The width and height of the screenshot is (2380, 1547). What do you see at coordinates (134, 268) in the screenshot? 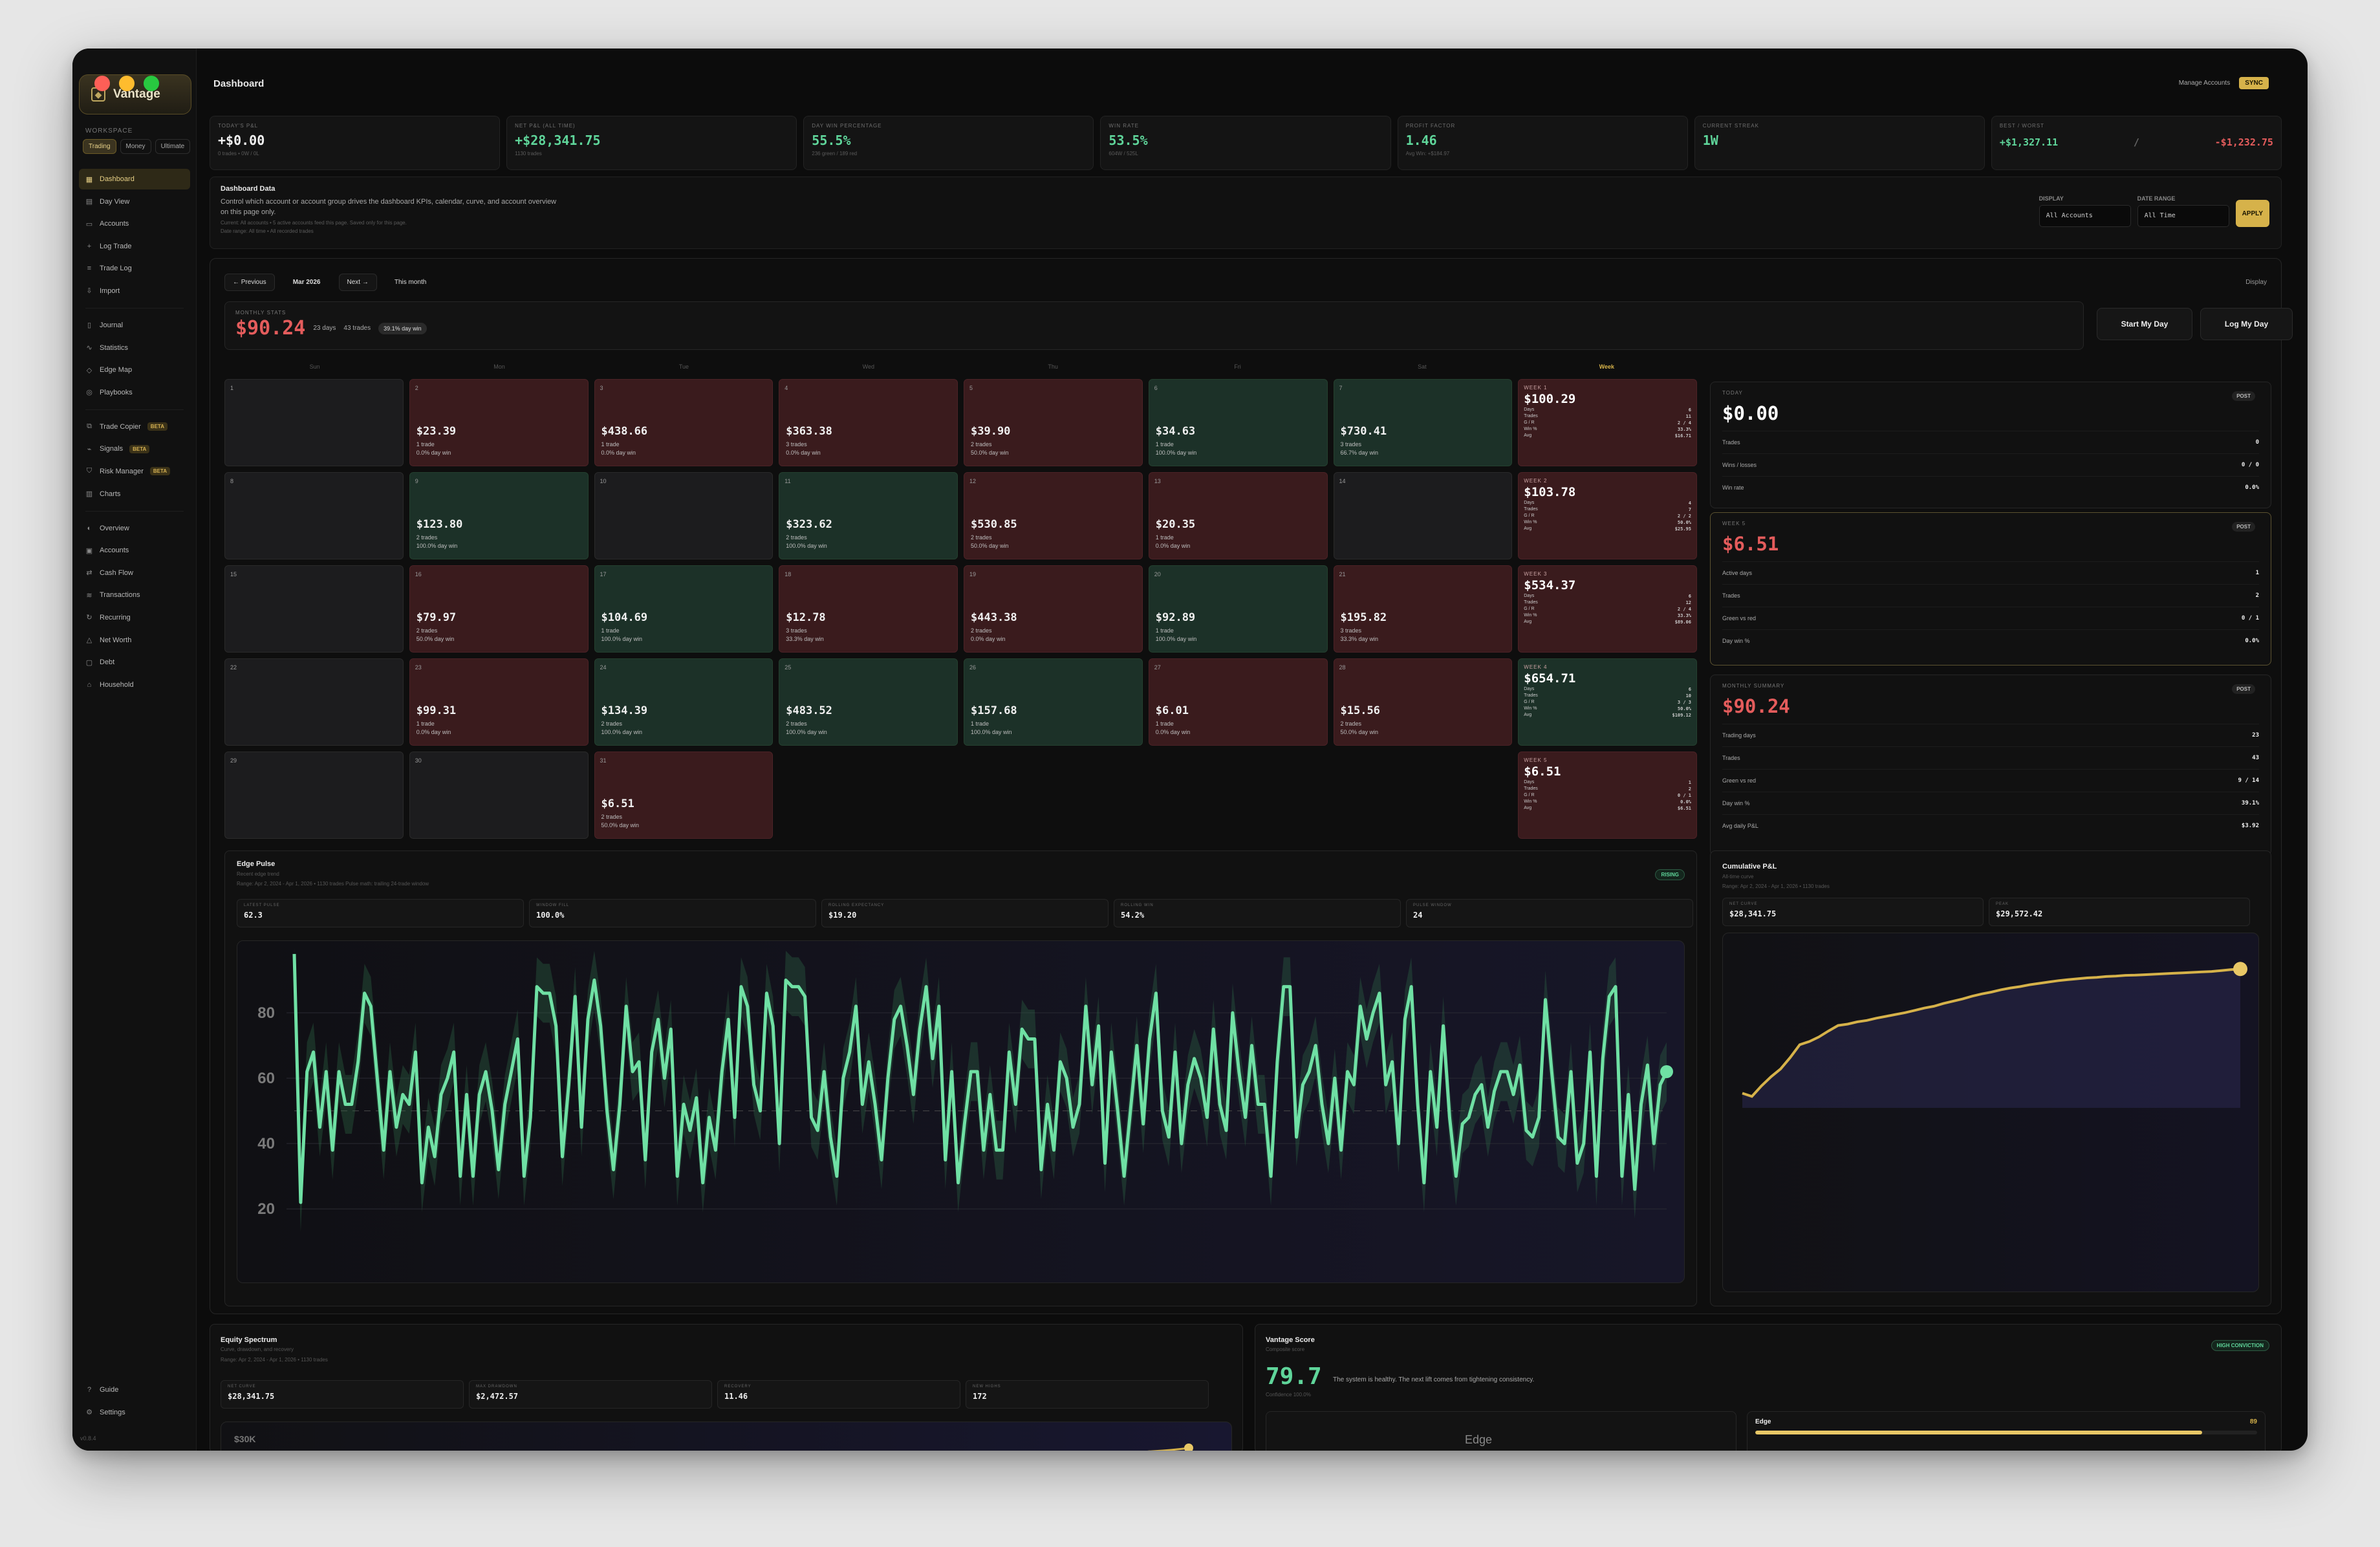
I see `sidebar-item-trade-log: ≡ Trade Log` at bounding box center [134, 268].